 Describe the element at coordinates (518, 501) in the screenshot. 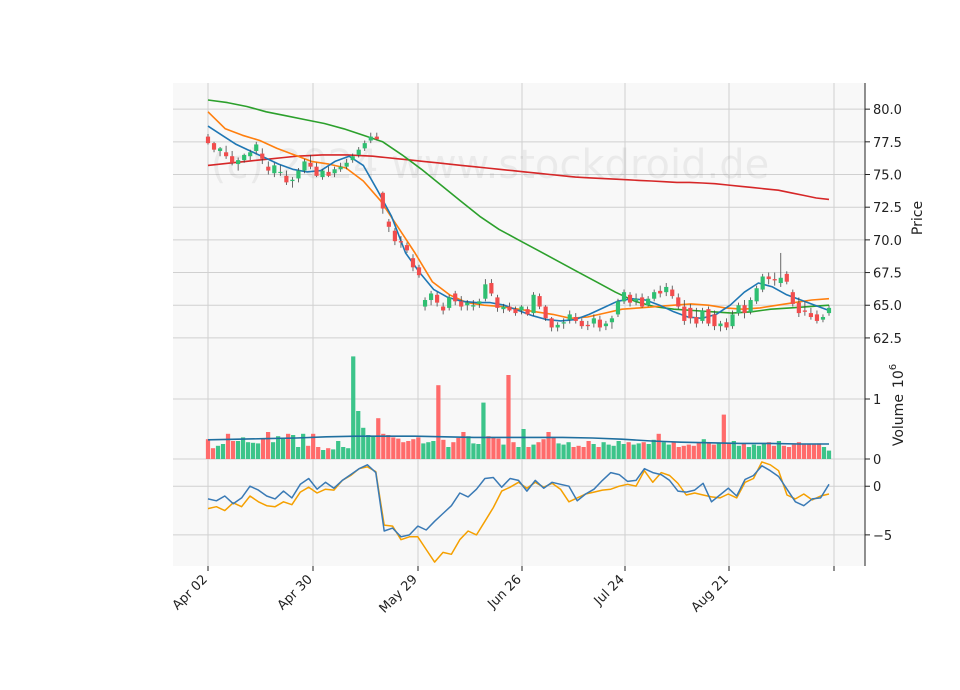

I see `macd-line` at that location.